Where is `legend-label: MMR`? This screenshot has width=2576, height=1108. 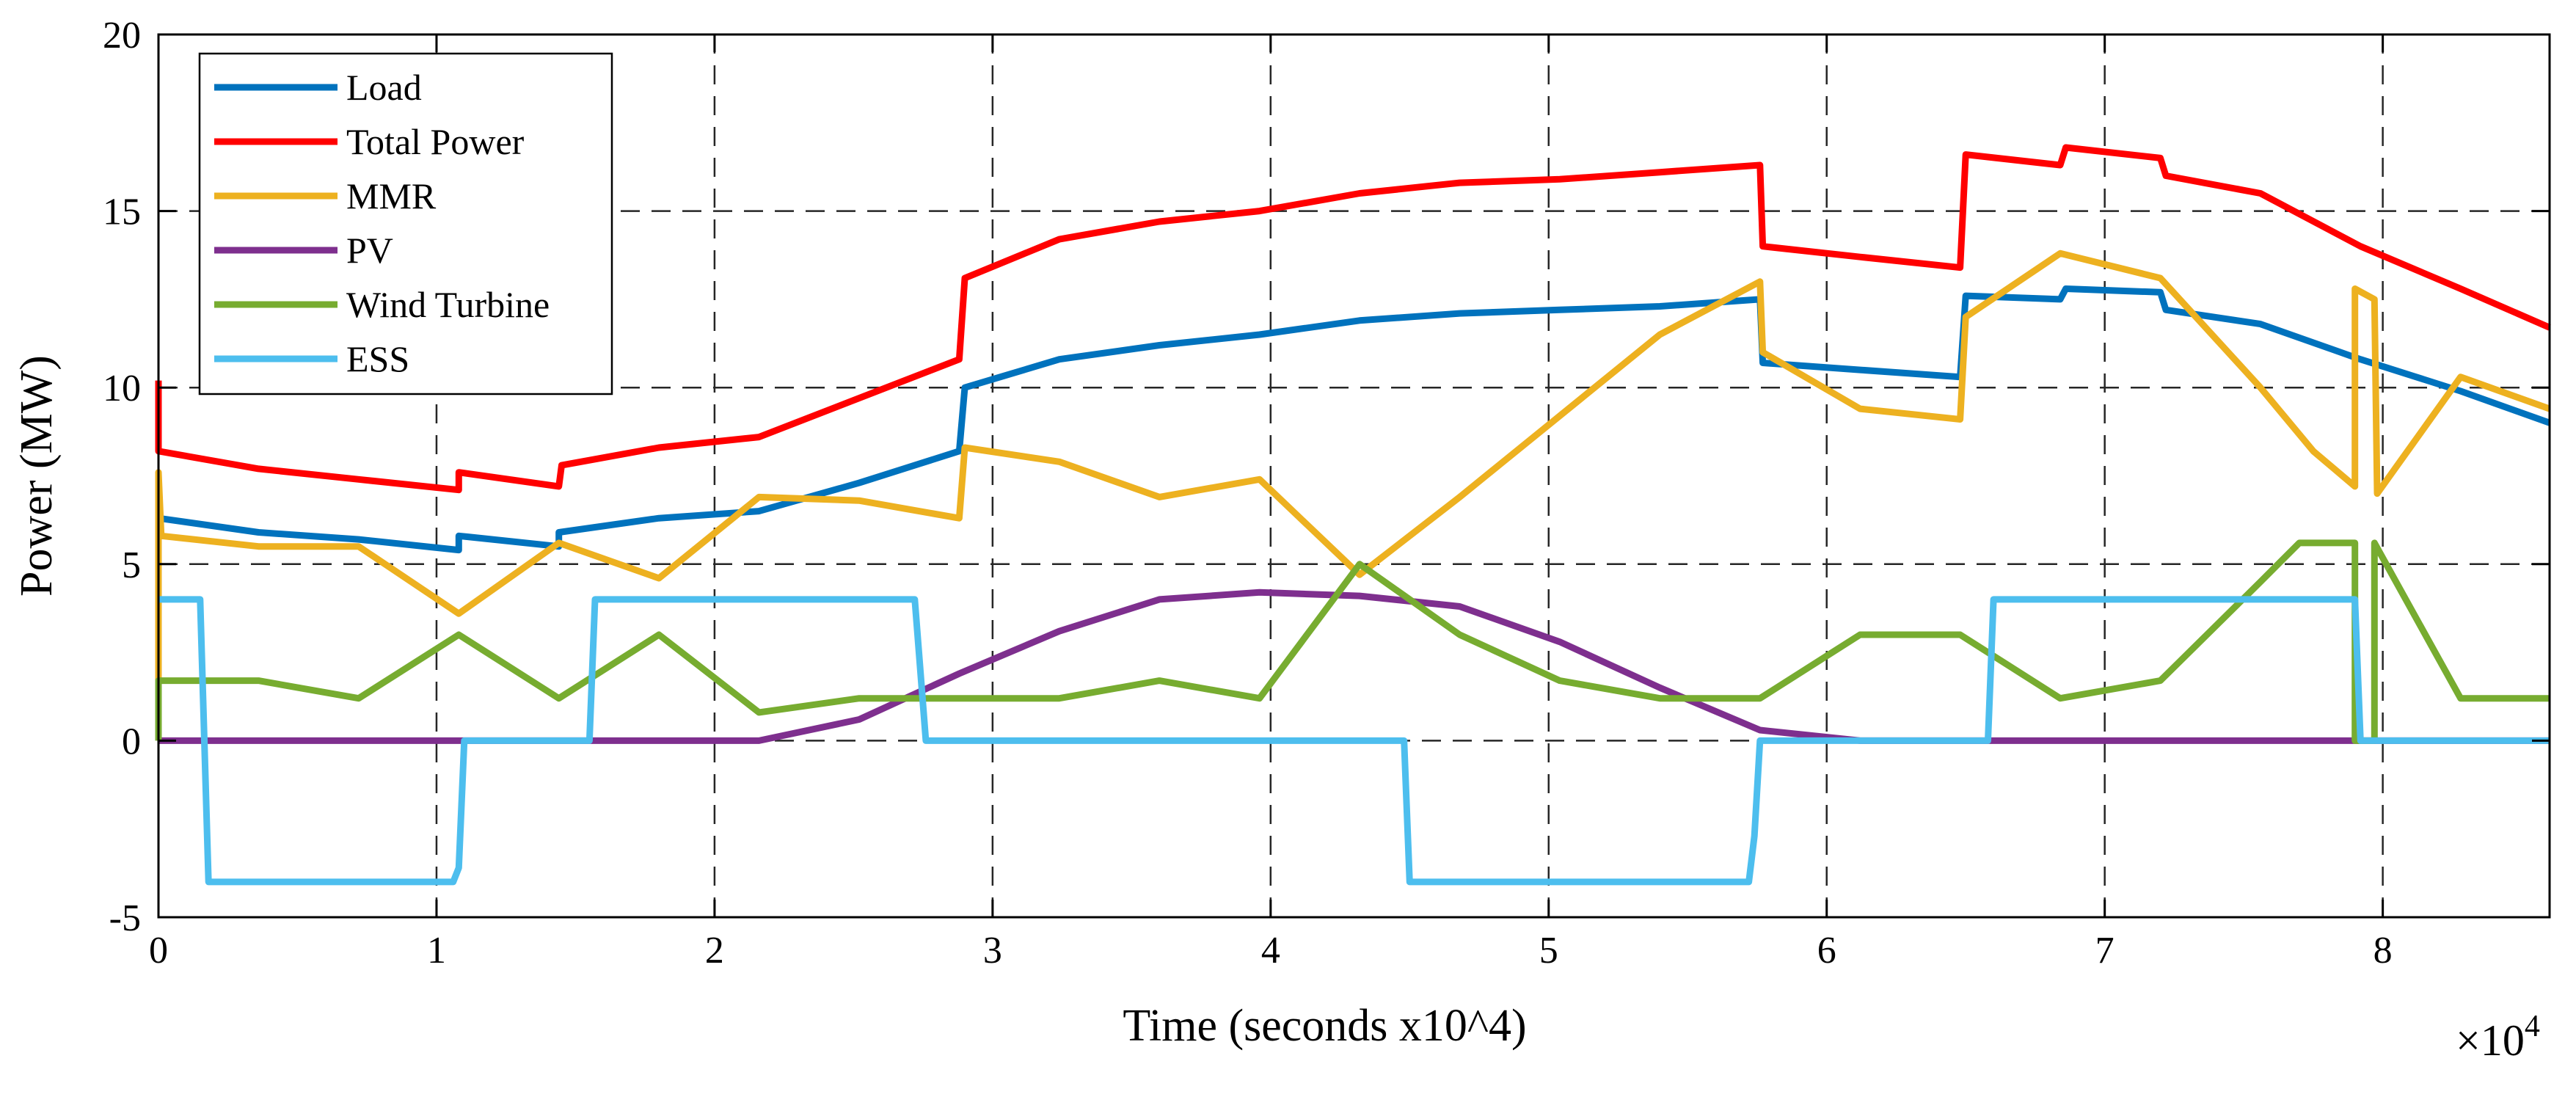 legend-label: MMR is located at coordinates (392, 196).